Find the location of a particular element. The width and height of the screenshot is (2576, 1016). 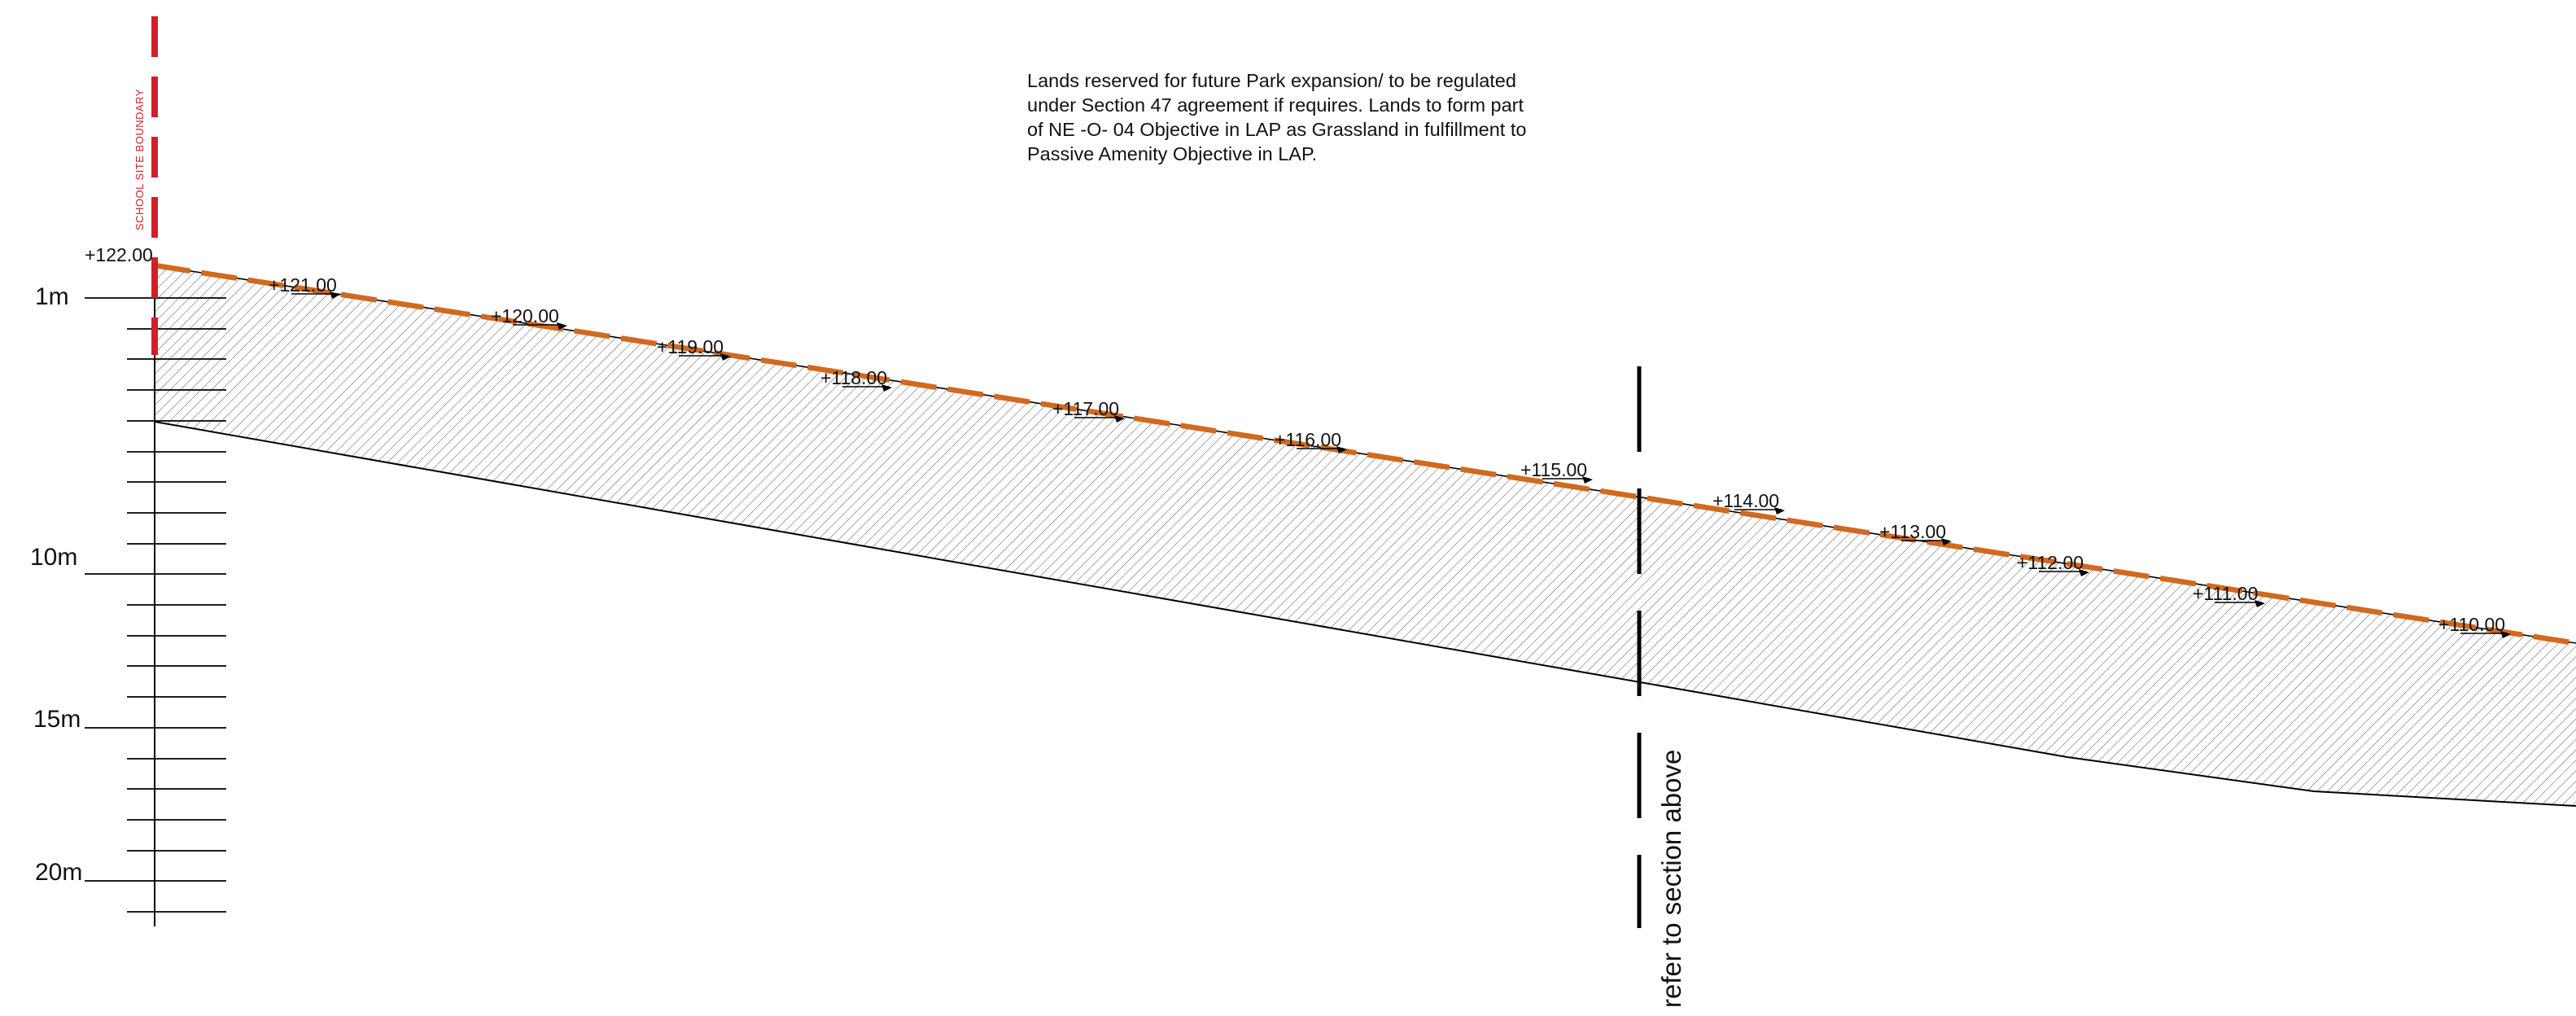

level-marker-119: +119.00 is located at coordinates (694, 349).